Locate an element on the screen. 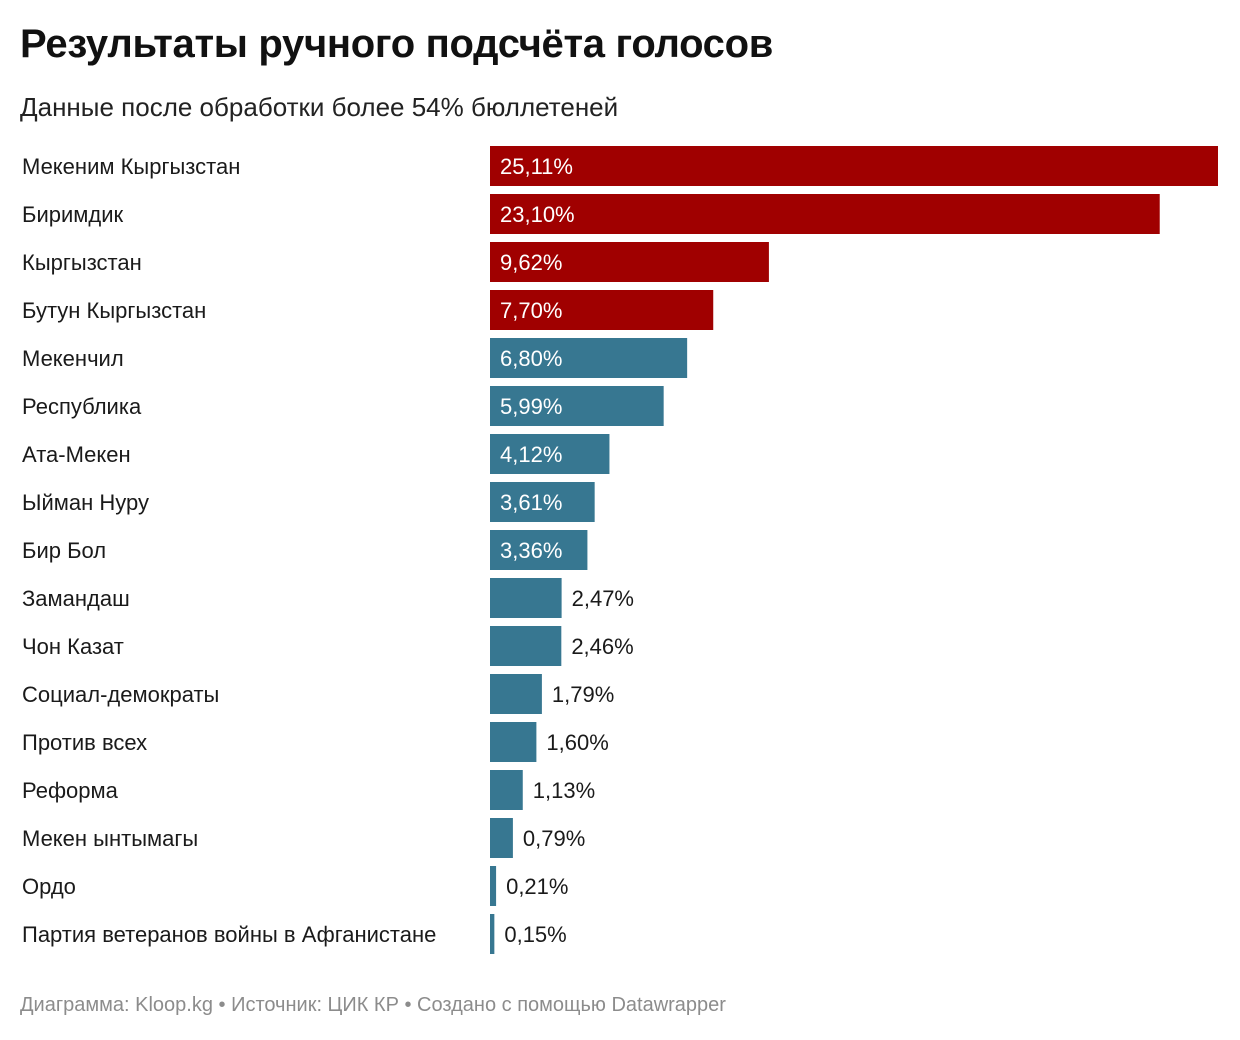  value-label: 1,13% is located at coordinates (564, 790).